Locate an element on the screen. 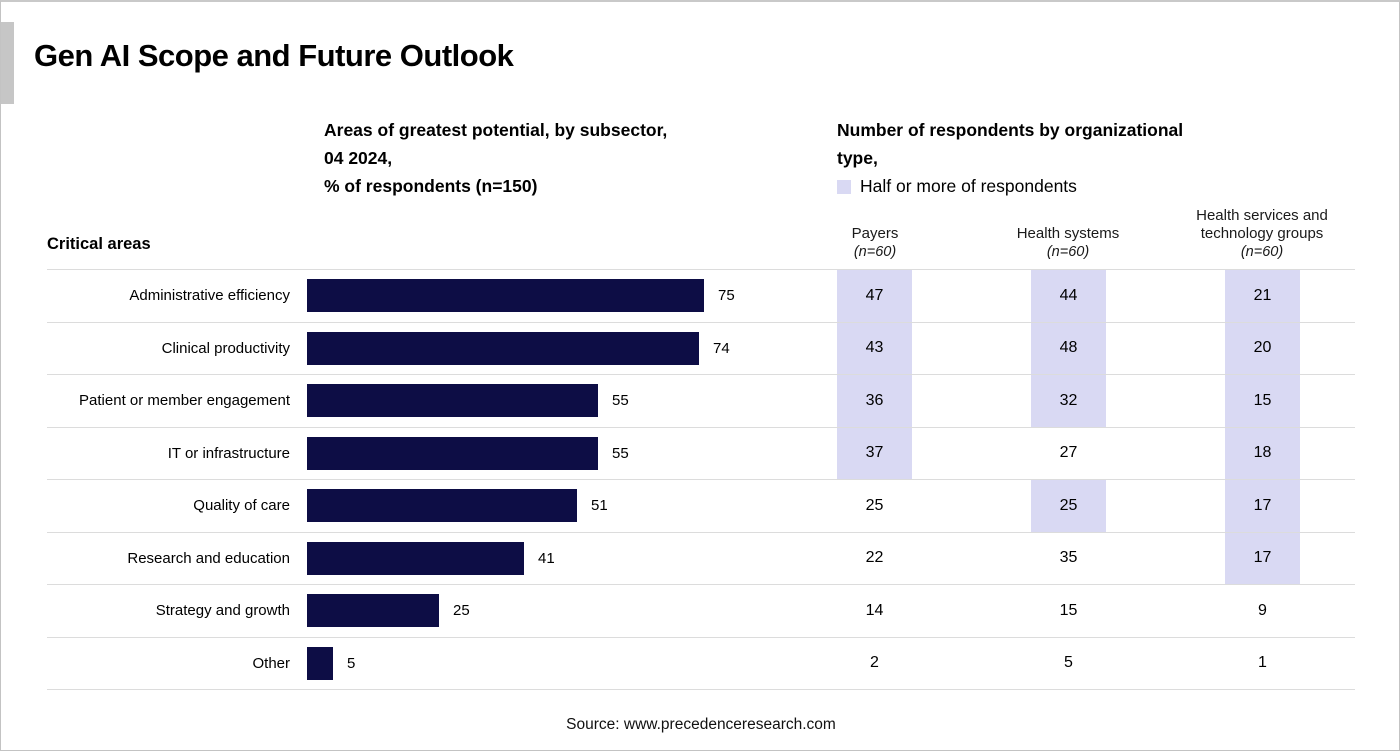 The image size is (1400, 751). payers-value-cell: 43 is located at coordinates (874, 348).